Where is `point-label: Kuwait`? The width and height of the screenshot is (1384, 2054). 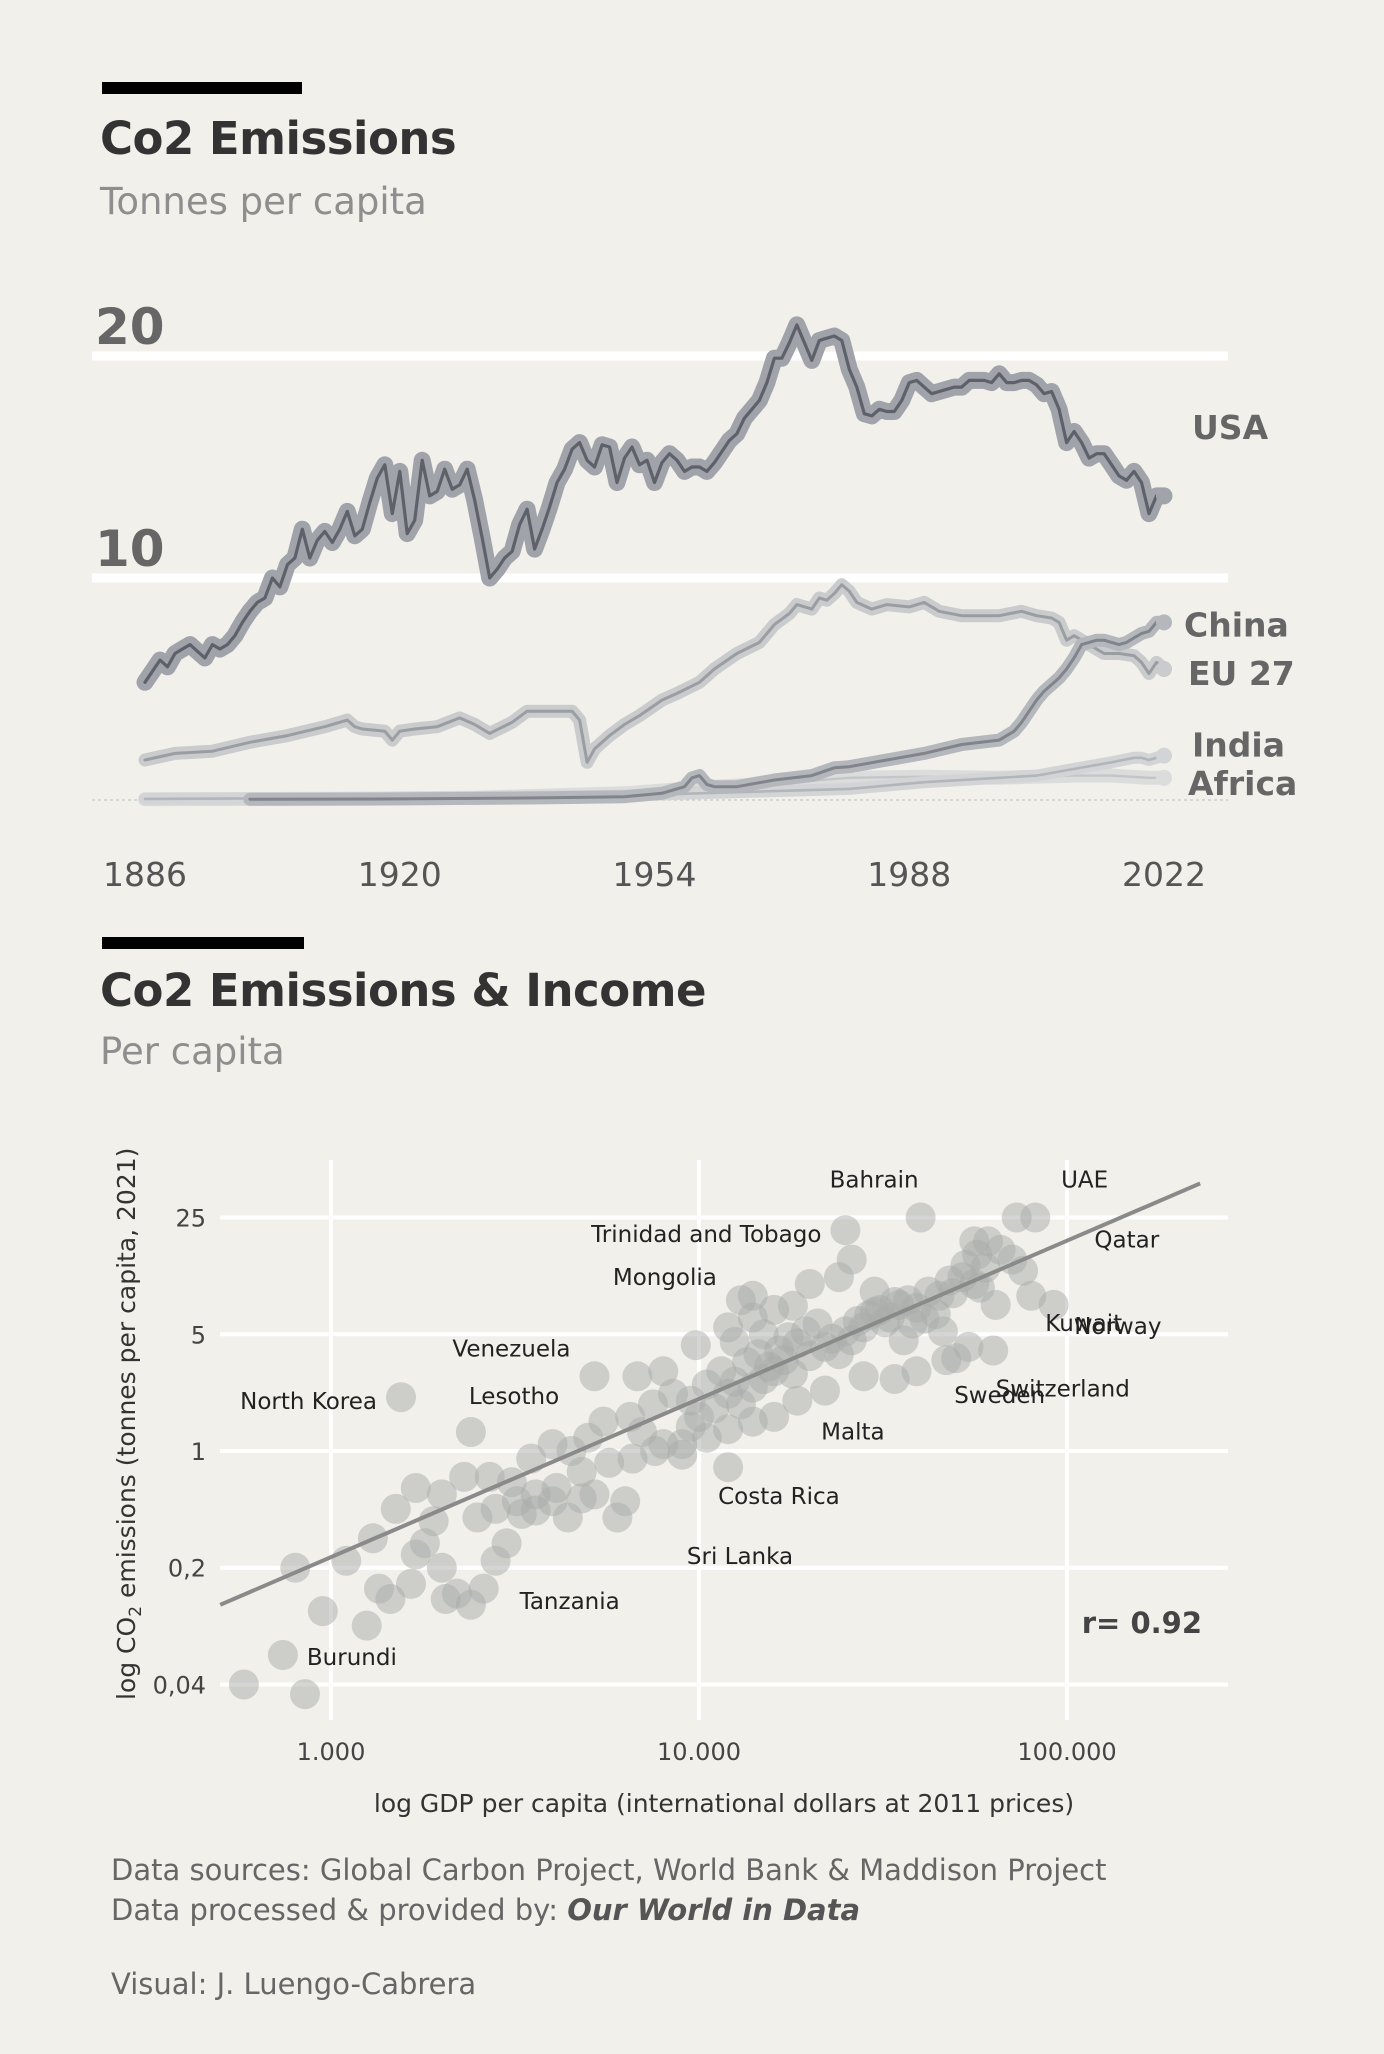
point-label: Kuwait is located at coordinates (1083, 1324).